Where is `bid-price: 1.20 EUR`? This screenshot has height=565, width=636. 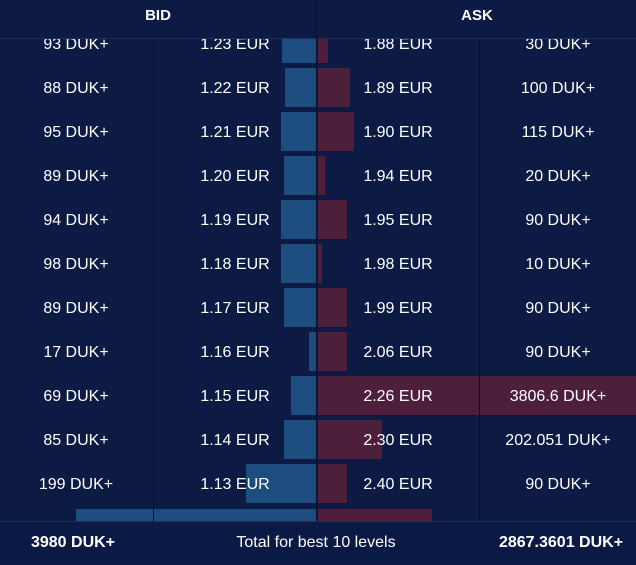
bid-price: 1.20 EUR is located at coordinates (235, 176).